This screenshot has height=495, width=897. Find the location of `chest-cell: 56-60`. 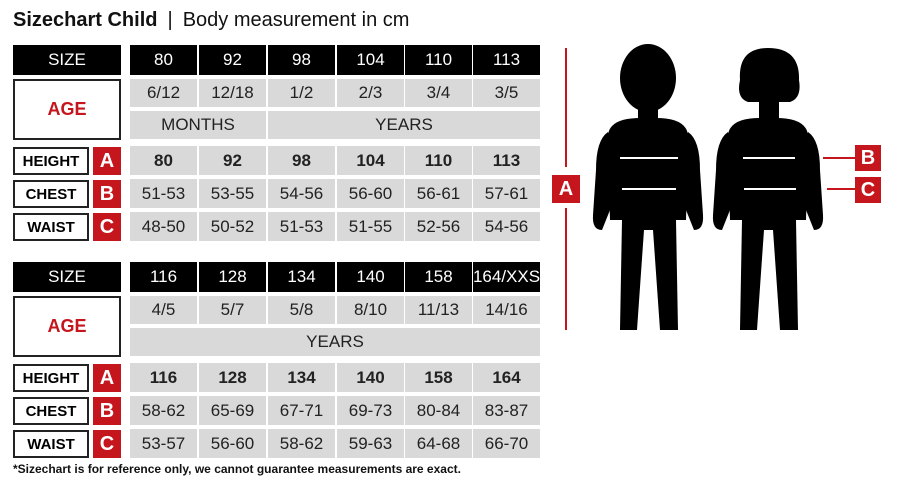

chest-cell: 56-60 is located at coordinates (370, 193).